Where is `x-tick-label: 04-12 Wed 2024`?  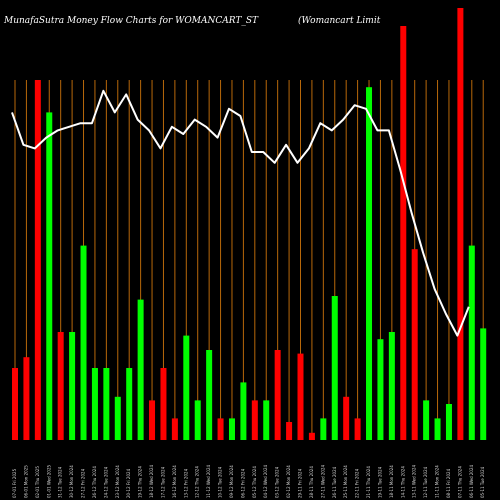 x-tick-label: 04-12 Wed 2024 is located at coordinates (265, 481).